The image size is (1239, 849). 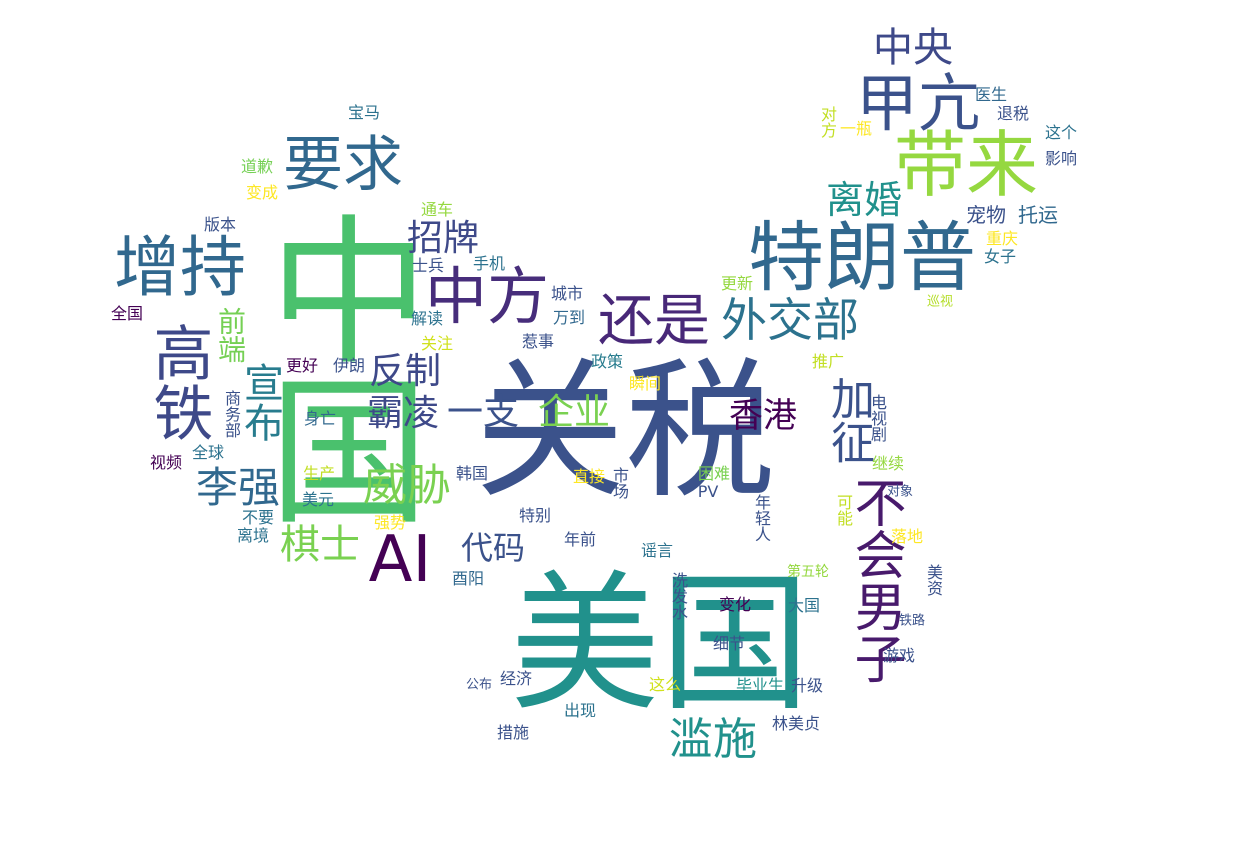 What do you see at coordinates (856, 128) in the screenshot?
I see `word-cloud-term: 一瓶` at bounding box center [856, 128].